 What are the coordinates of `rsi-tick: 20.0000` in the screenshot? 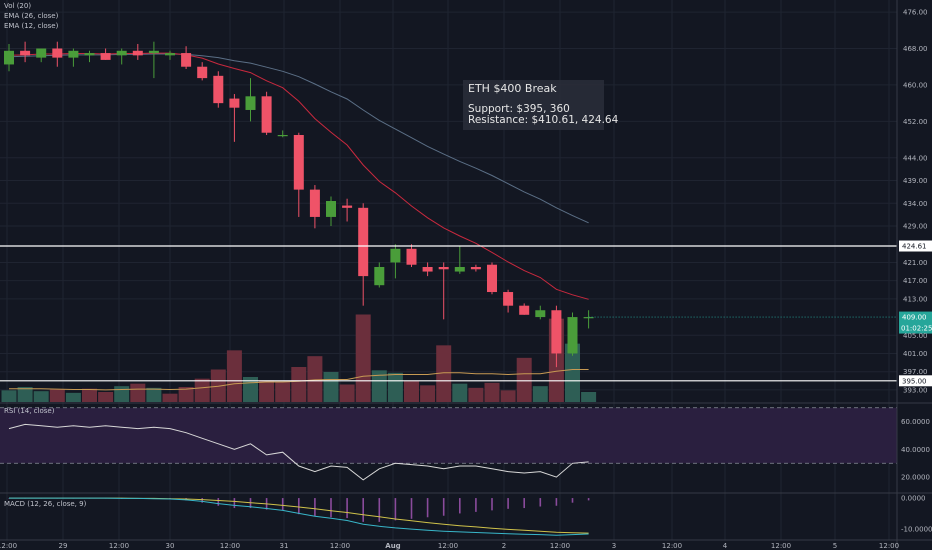 It's located at (915, 478).